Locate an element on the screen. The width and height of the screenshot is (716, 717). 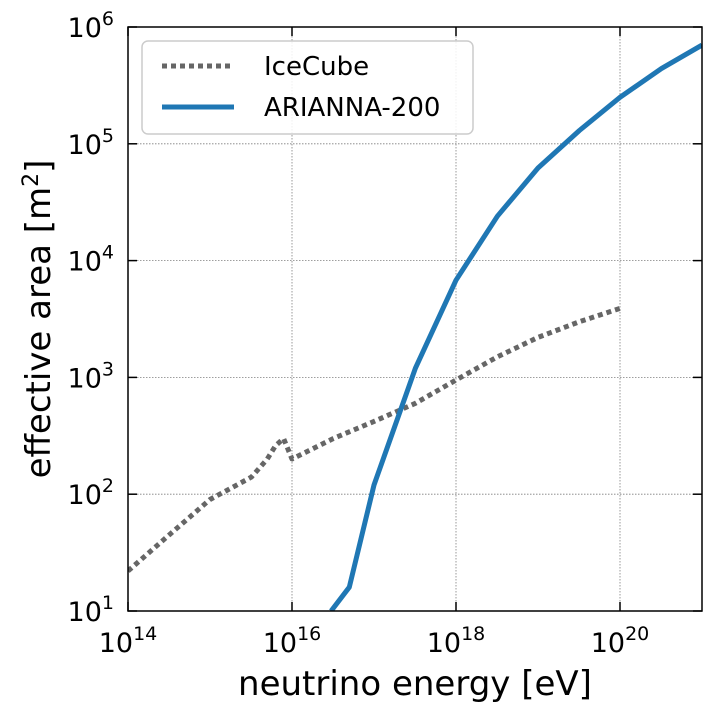
legend: IceCube ARIANNA-200 is located at coordinates (307, 87).